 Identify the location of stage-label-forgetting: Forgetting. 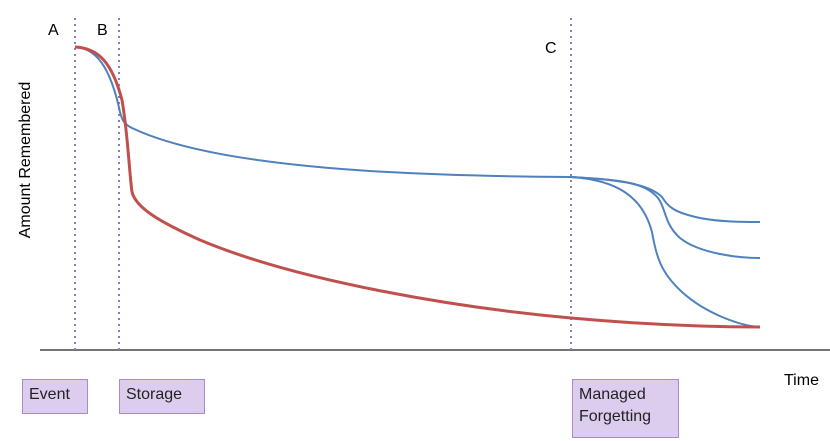
(615, 416).